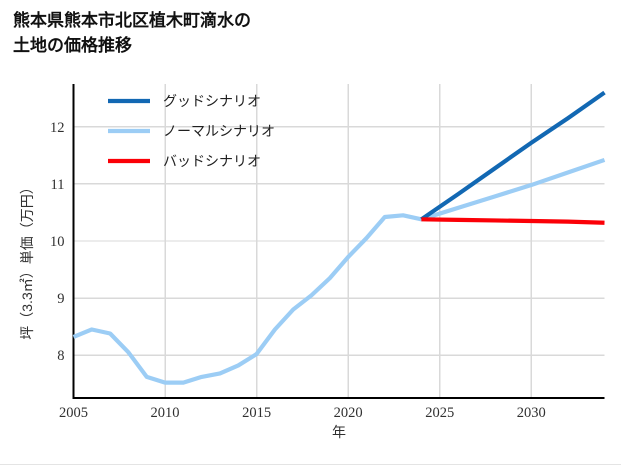 This screenshot has width=621, height=465. Describe the element at coordinates (57, 128) in the screenshot. I see `y-axis-tick-label: 12` at that location.